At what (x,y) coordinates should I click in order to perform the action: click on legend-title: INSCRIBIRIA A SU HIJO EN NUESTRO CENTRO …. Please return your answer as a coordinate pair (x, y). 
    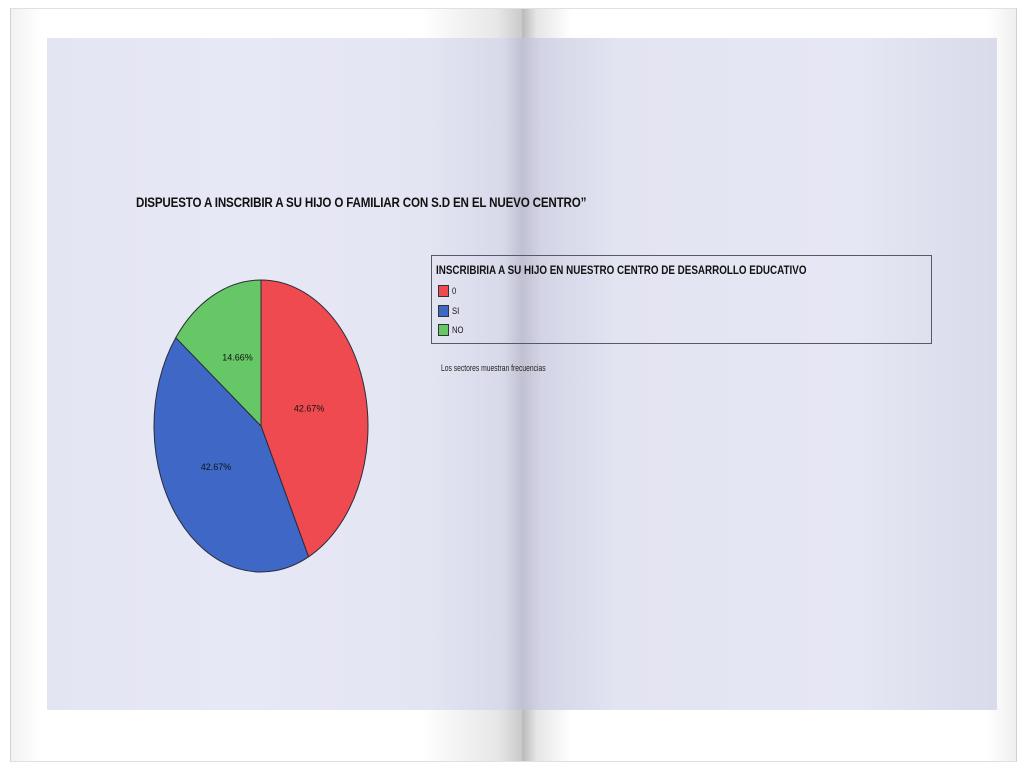
    Looking at the image, I should click on (621, 270).